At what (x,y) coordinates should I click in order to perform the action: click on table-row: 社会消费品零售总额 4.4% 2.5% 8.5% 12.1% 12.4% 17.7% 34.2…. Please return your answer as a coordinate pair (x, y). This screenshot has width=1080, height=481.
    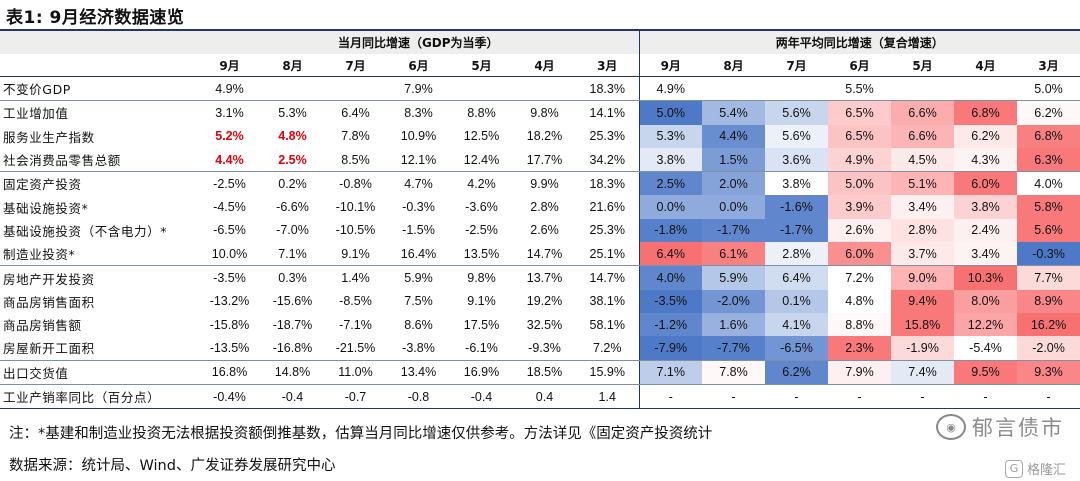
    Looking at the image, I should click on (540, 160).